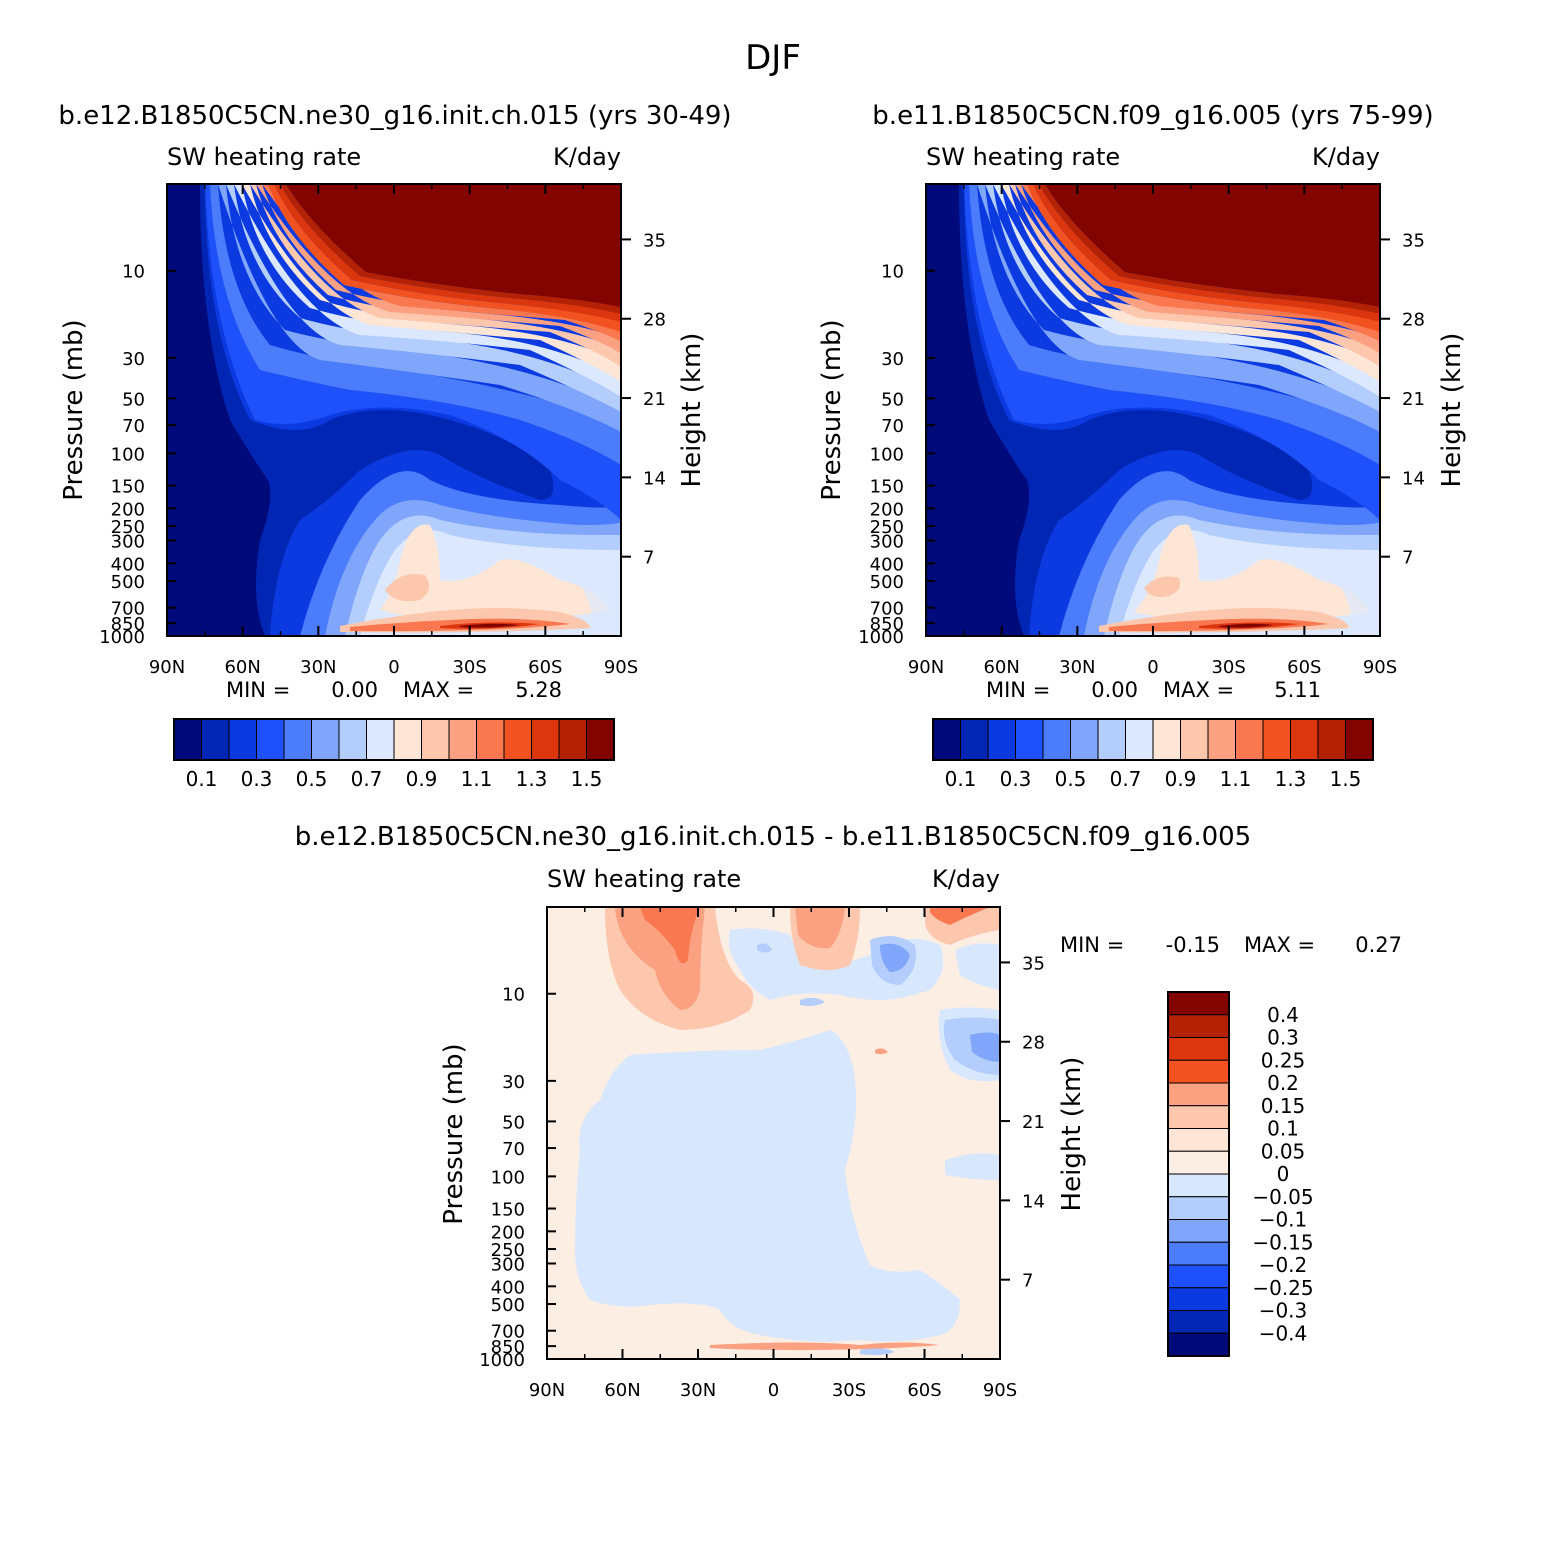 This screenshot has width=1547, height=1544. Describe the element at coordinates (1033, 963) in the screenshot. I see `panel-3-y2tick-label: 35` at that location.